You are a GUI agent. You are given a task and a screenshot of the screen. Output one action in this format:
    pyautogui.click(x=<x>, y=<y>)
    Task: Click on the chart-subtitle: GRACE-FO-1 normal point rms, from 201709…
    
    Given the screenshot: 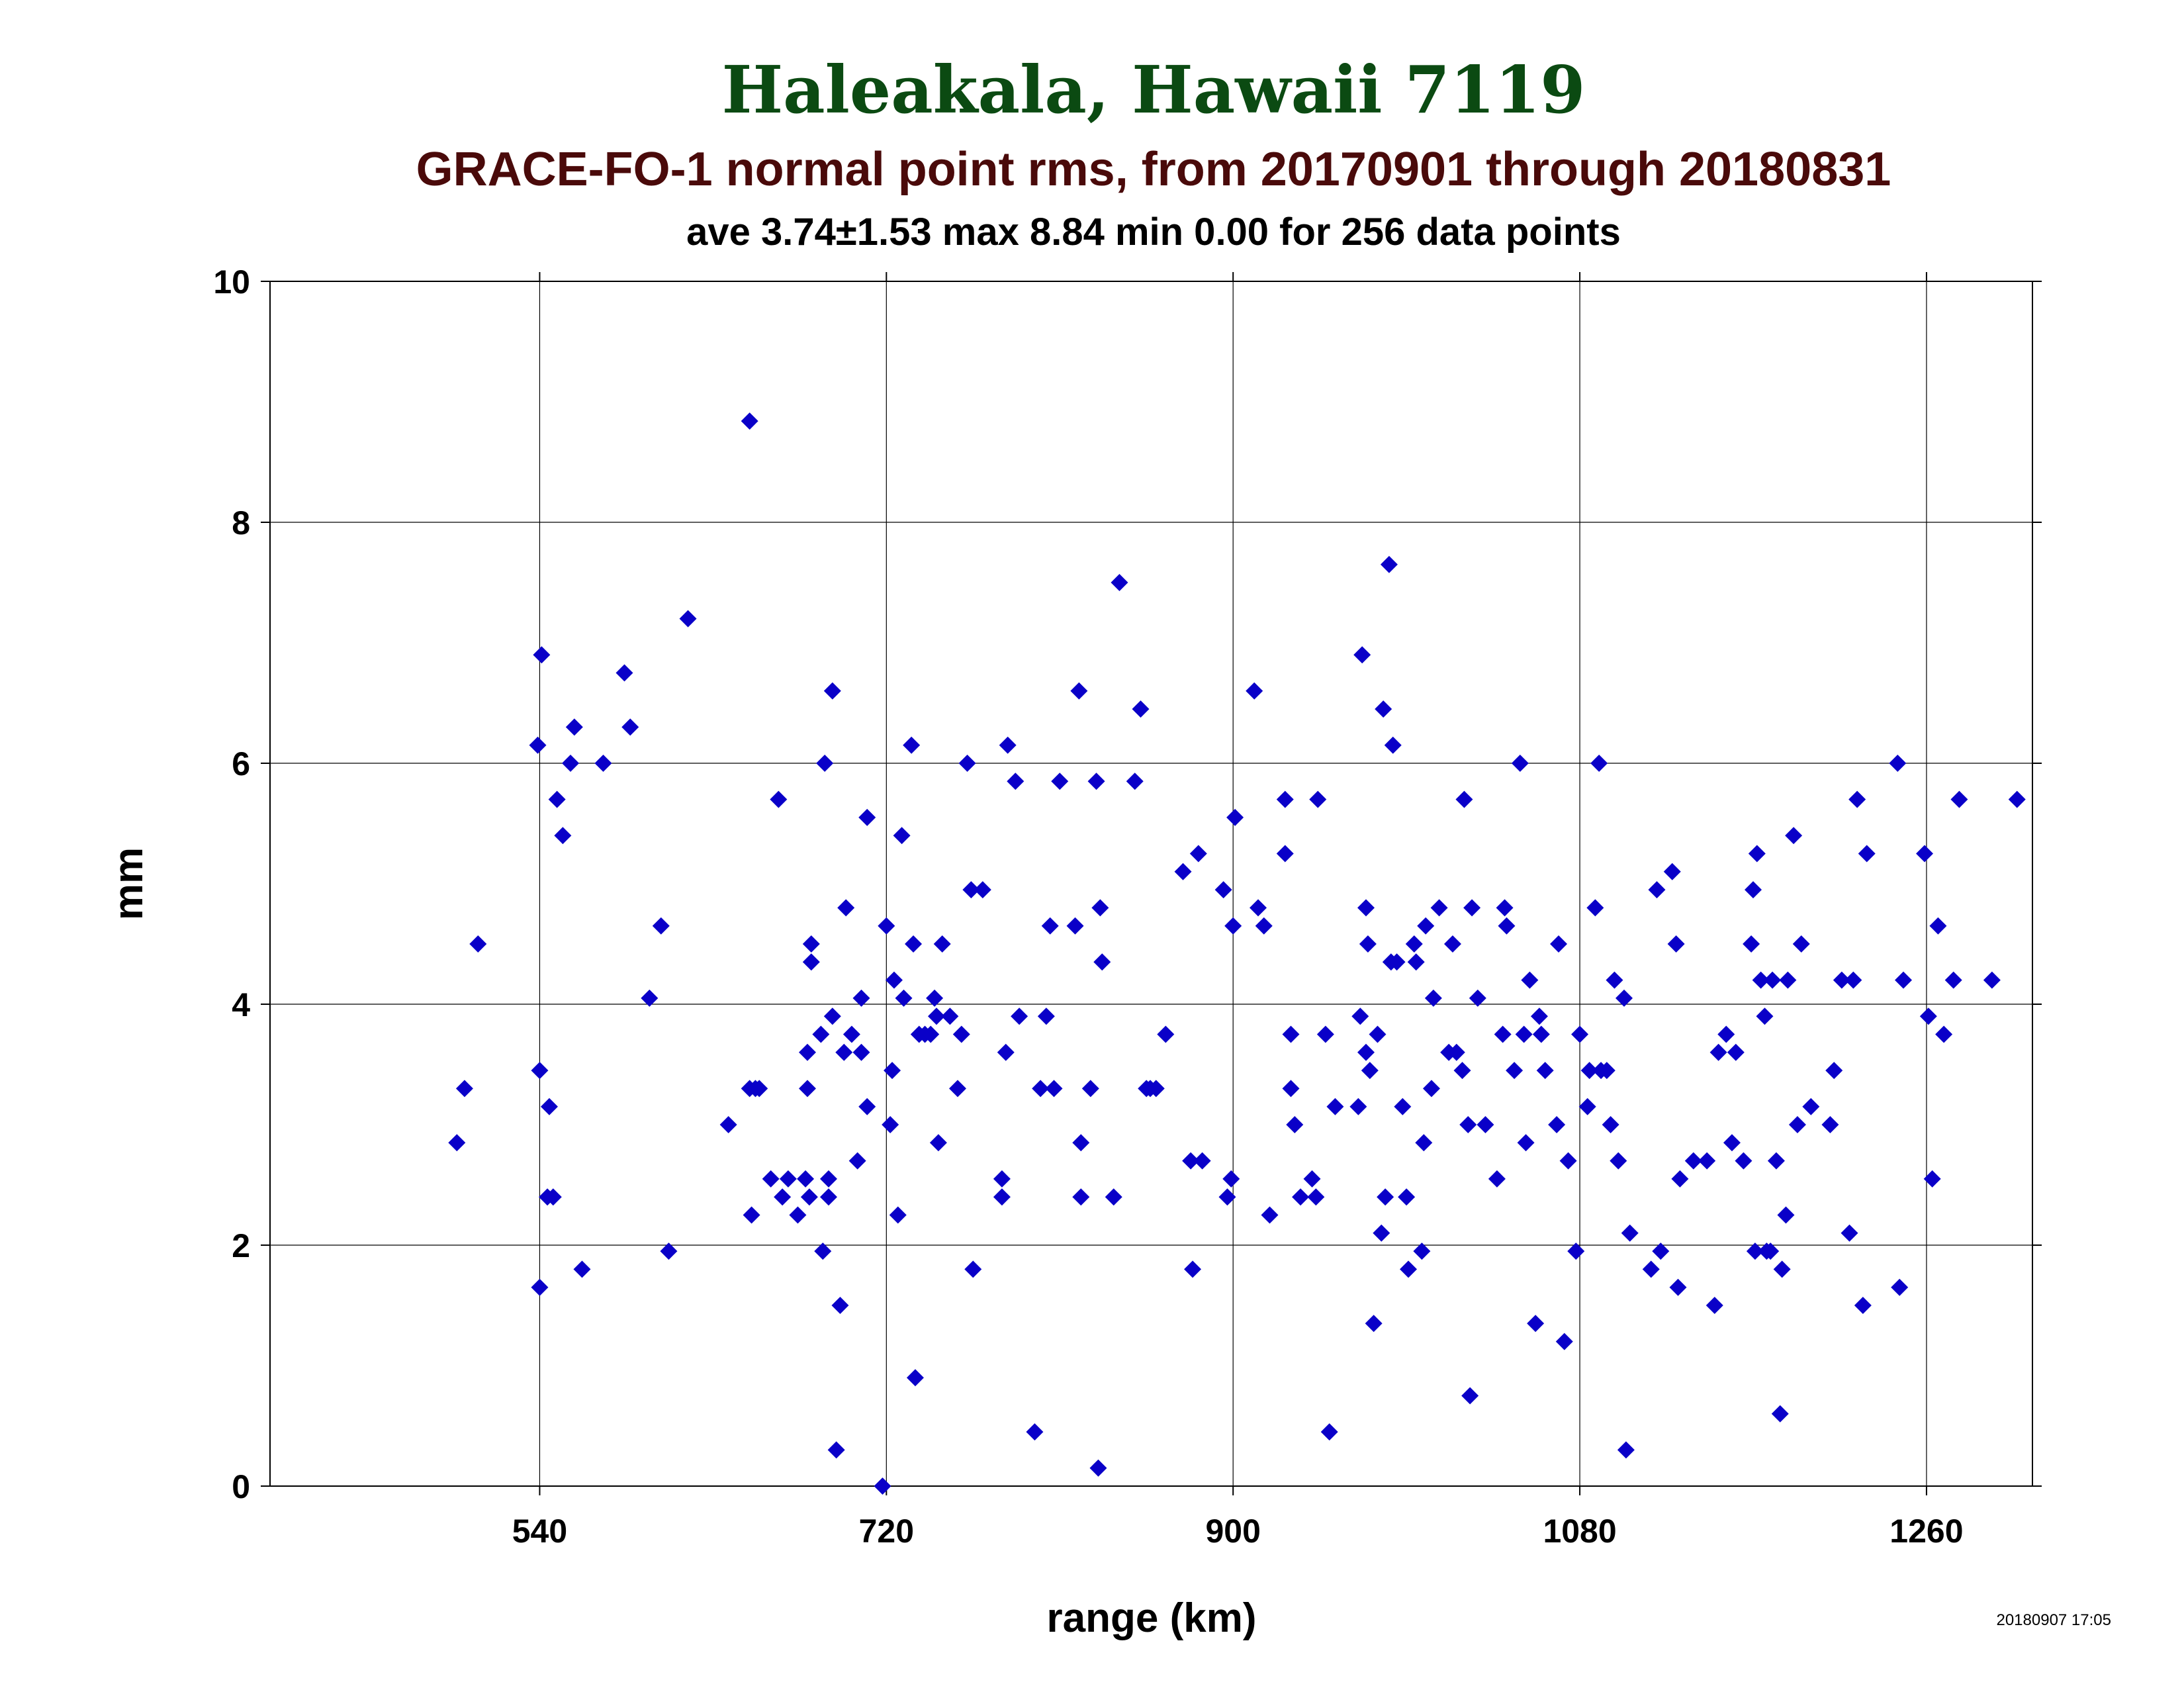 What is the action you would take?
    pyautogui.click(x=1153, y=169)
    